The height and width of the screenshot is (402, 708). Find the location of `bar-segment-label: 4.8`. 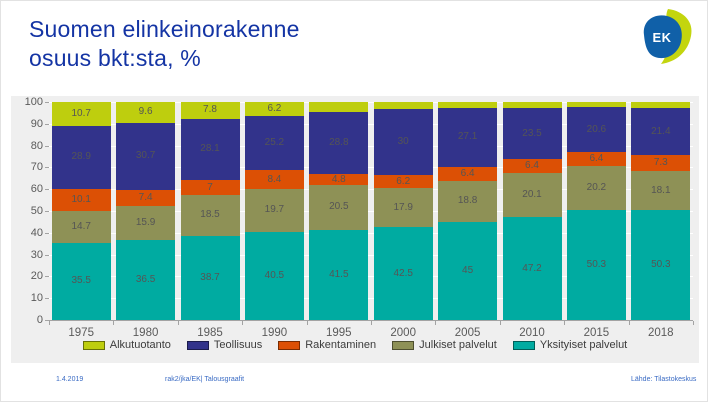

bar-segment-label: 4.8 is located at coordinates (338, 179).